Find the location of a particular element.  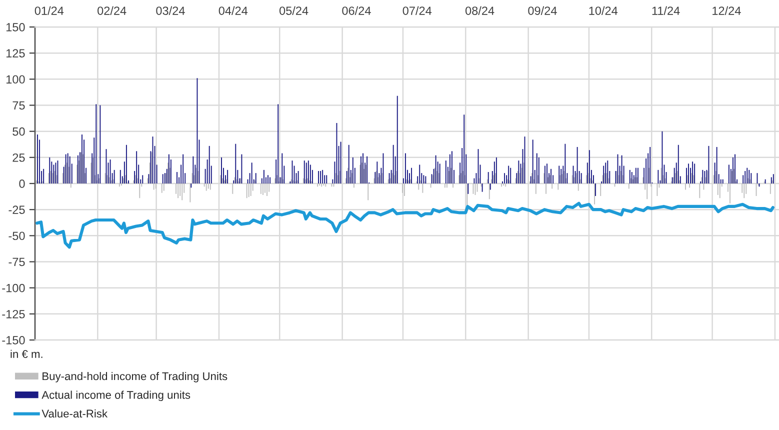

y-tick-label: -75 is located at coordinates (16, 262).